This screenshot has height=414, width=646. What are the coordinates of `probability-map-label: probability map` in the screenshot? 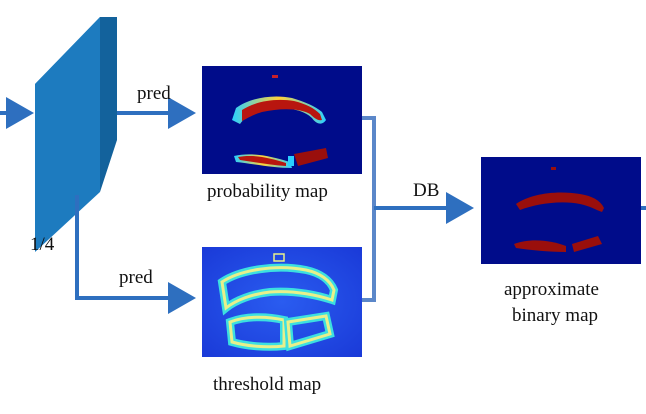 It's located at (267, 191).